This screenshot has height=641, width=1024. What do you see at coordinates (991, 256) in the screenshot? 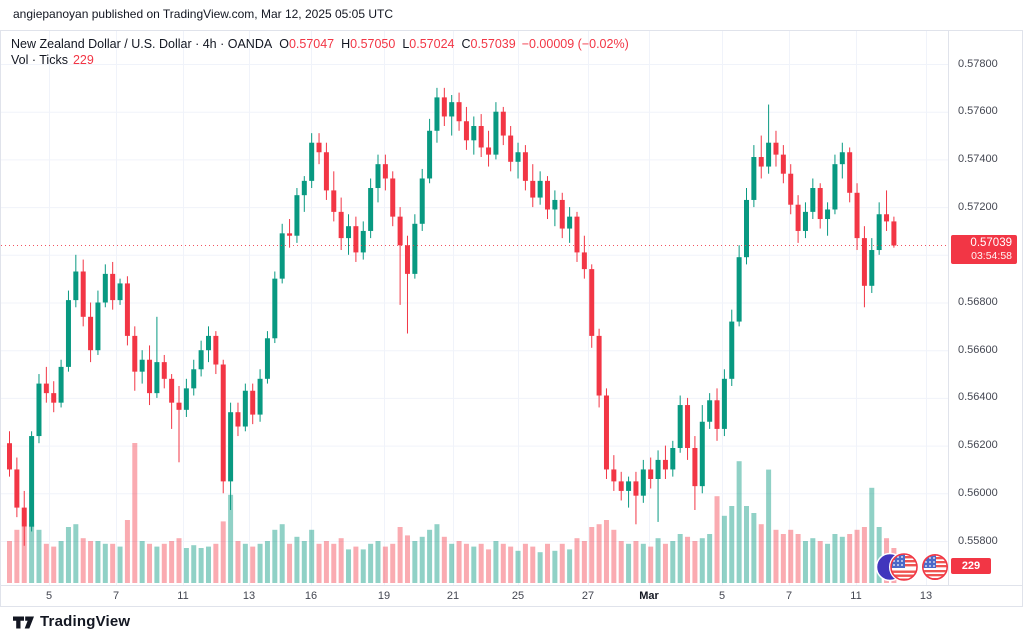
I see `bar-countdown: 03:54:58` at bounding box center [991, 256].